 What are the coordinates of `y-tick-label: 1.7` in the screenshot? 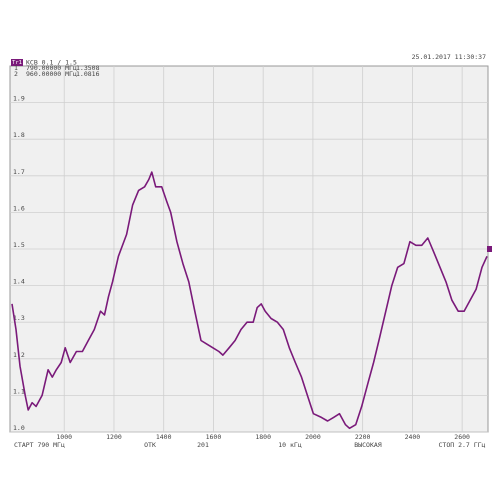 It's located at (19, 172).